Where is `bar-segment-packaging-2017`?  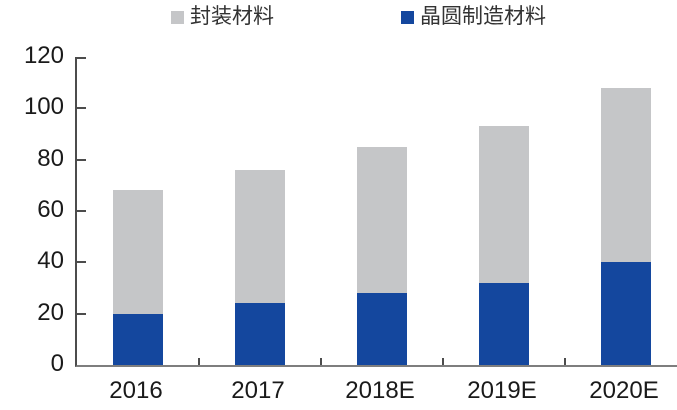 bar-segment-packaging-2017 is located at coordinates (260, 236).